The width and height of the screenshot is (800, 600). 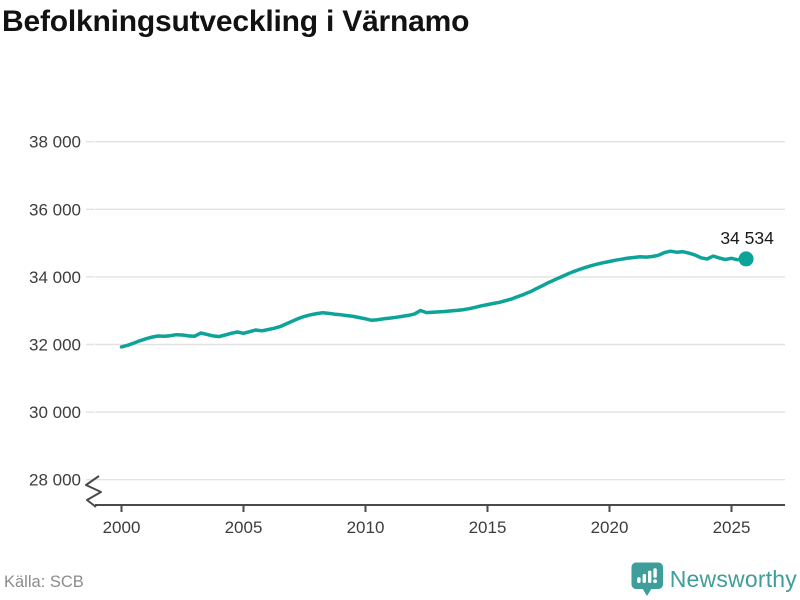 I want to click on x-tick-label: 2010, so click(x=366, y=527).